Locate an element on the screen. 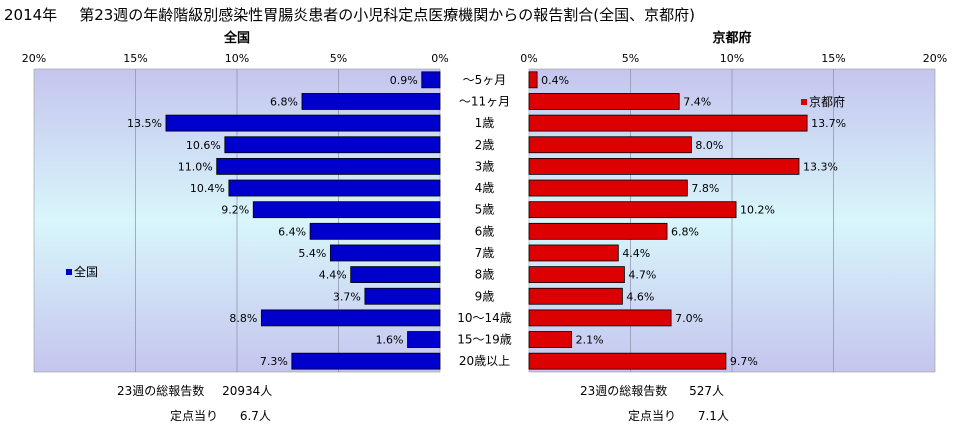  national-data-label: 1.6% is located at coordinates (390, 340).